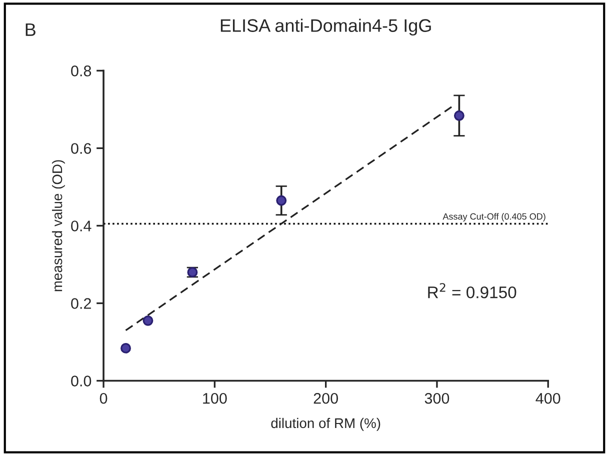  I want to click on y-tick-label: 0.0, so click(81, 381).